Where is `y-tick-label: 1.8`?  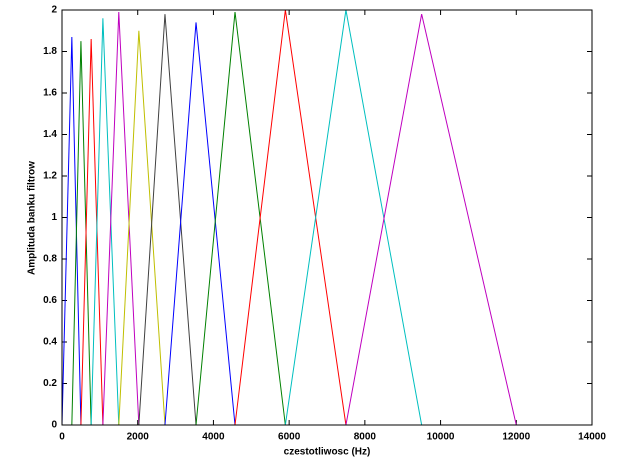
y-tick-label: 1.8 is located at coordinates (50, 51).